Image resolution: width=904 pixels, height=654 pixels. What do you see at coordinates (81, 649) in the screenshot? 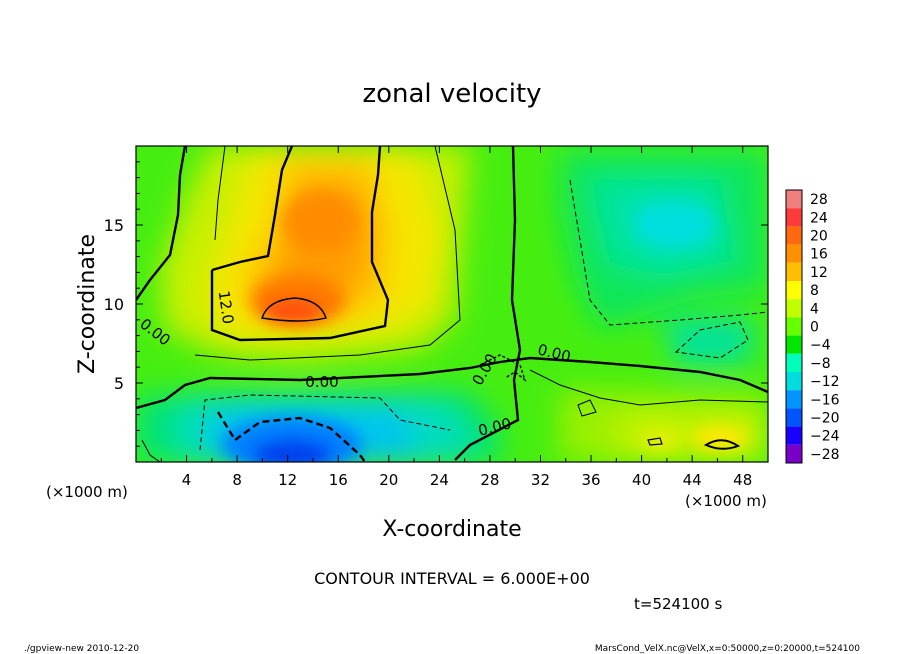
I see `footer-left: ./gpview-new 2010-12-20` at bounding box center [81, 649].